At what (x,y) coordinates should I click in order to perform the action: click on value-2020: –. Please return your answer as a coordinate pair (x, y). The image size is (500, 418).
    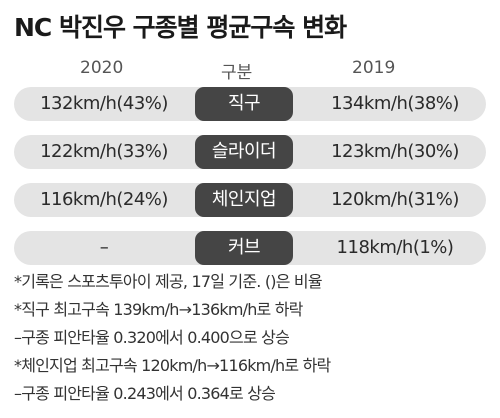
    Looking at the image, I should click on (104, 247).